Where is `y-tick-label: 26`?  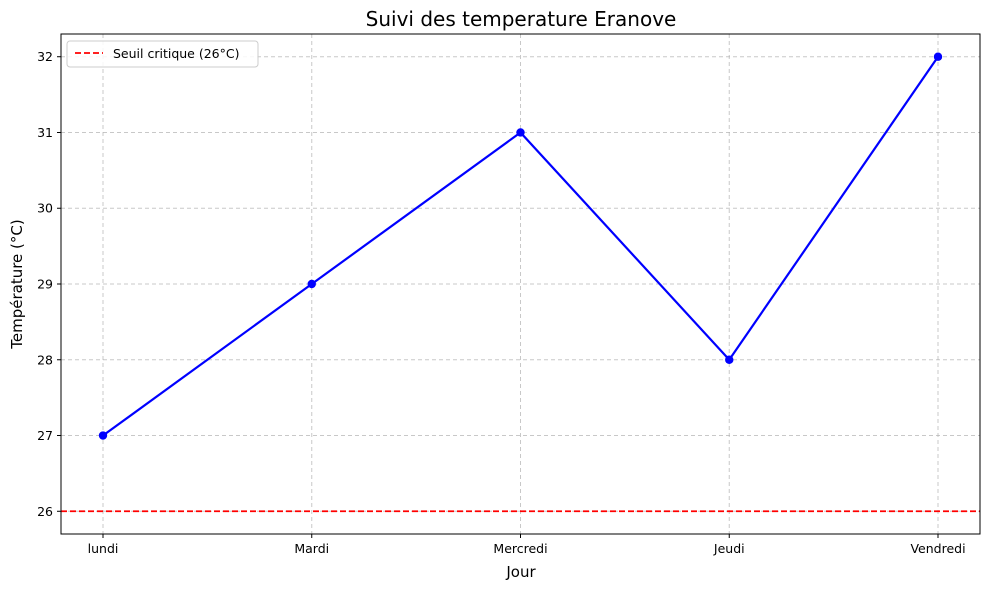 y-tick-label: 26 is located at coordinates (45, 511).